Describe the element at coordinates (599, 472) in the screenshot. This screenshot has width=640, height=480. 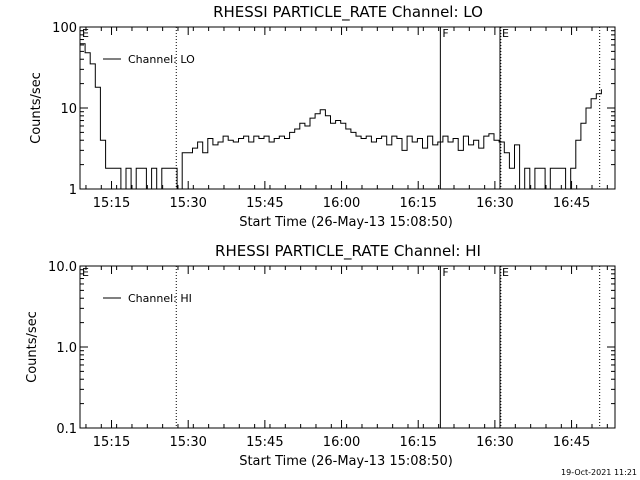
I see `footer-timestamp: 19-Oct-2021 11:21` at that location.